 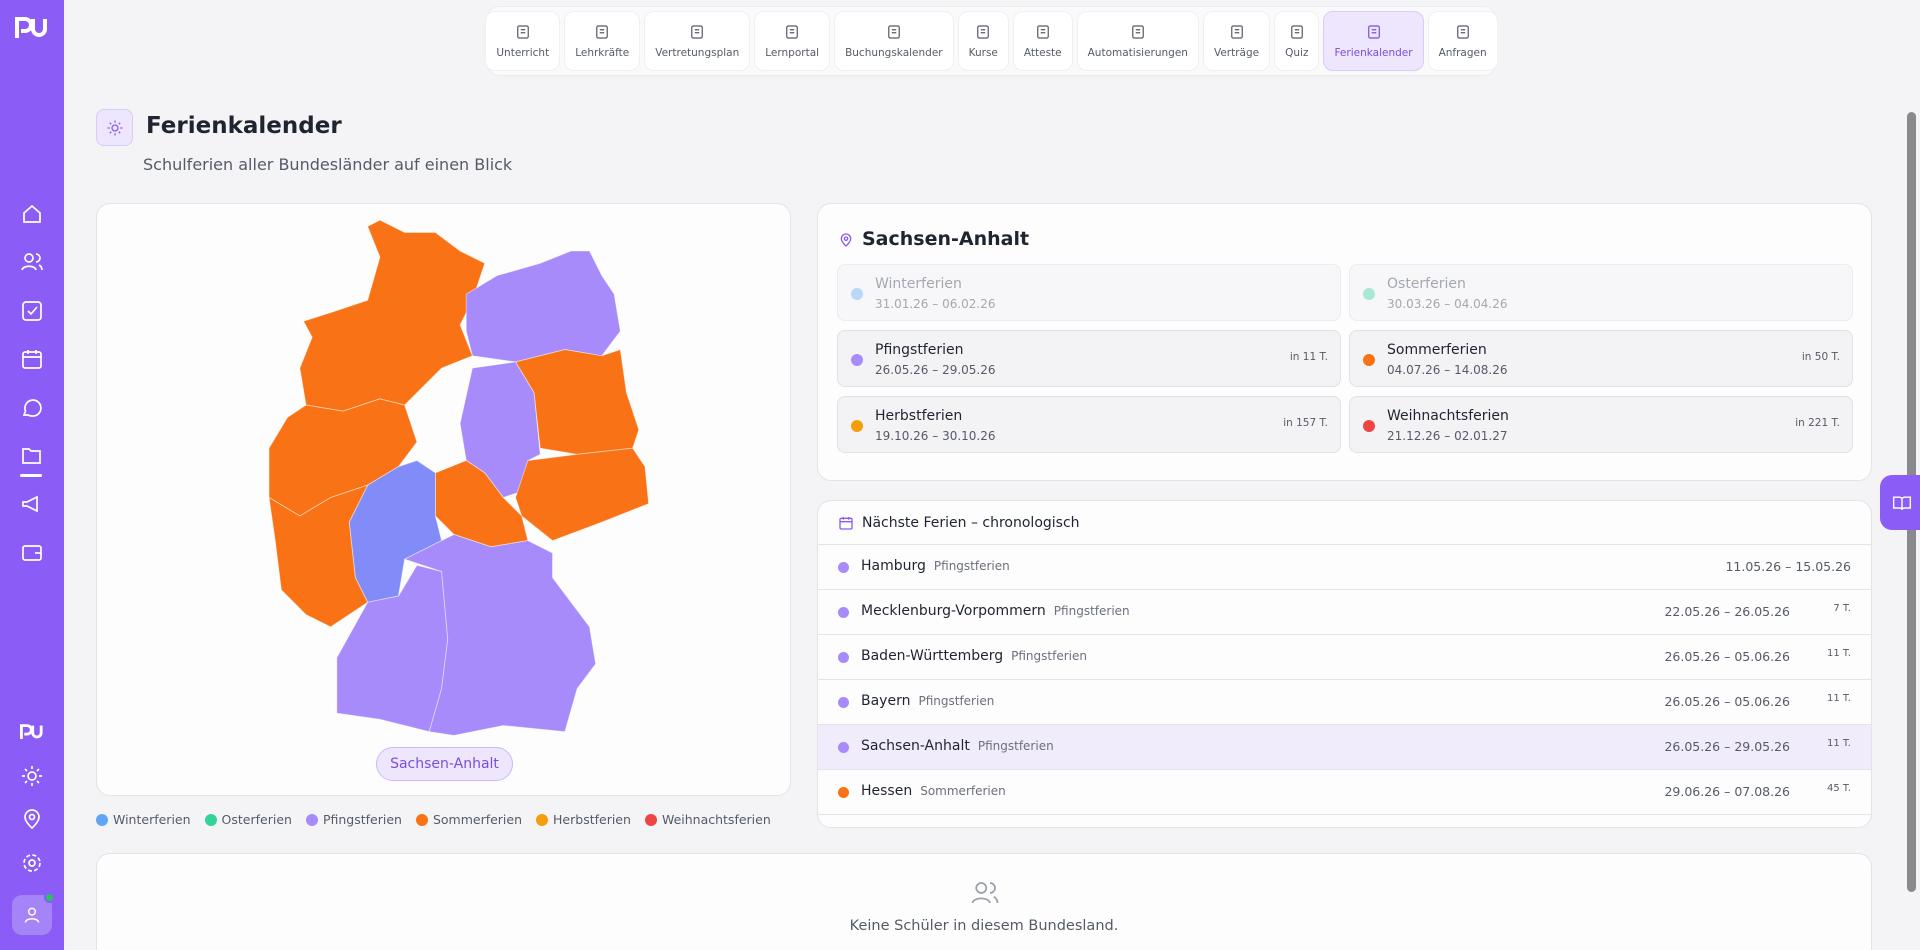 What do you see at coordinates (1089, 292) in the screenshot?
I see `holiday-tile: Winterferien 31.01.26 – 06.02.26` at bounding box center [1089, 292].